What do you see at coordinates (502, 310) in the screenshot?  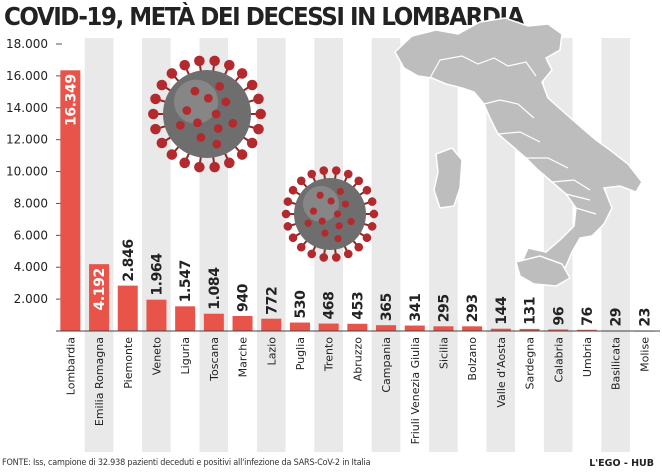 I see `value-label: 144` at bounding box center [502, 310].